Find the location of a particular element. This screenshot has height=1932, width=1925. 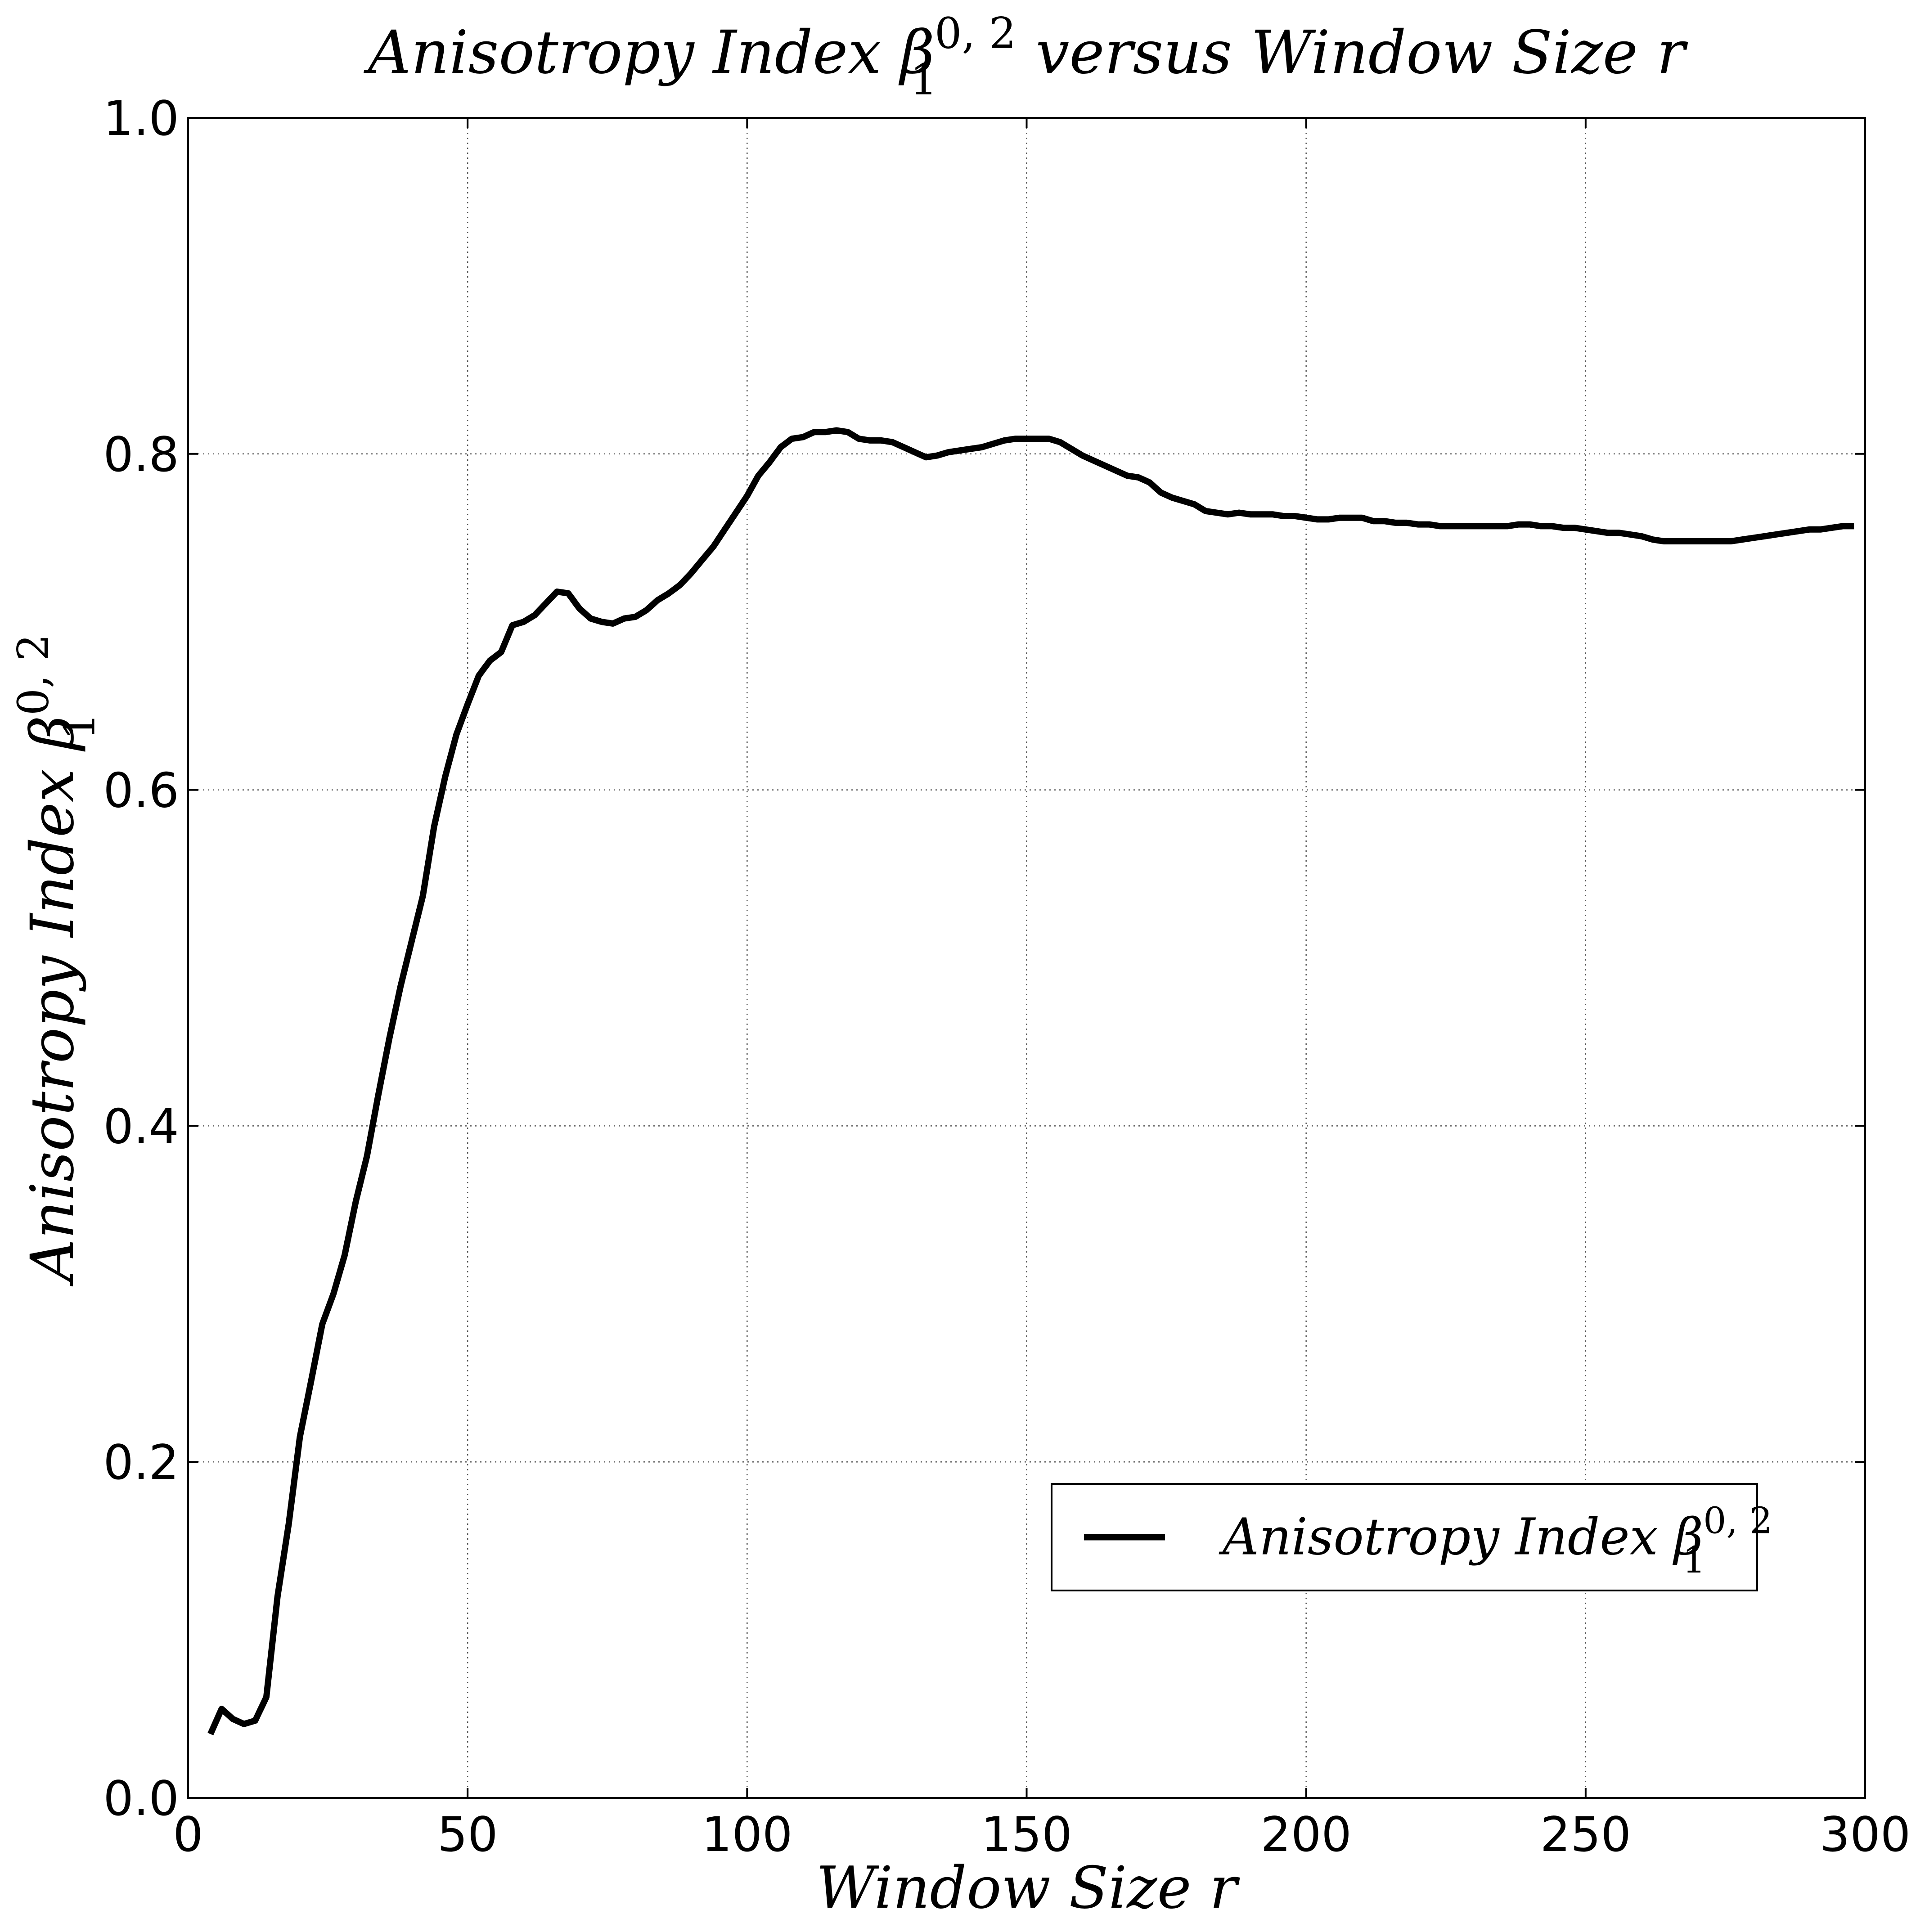

x-tick-label: 0 is located at coordinates (188, 1834).